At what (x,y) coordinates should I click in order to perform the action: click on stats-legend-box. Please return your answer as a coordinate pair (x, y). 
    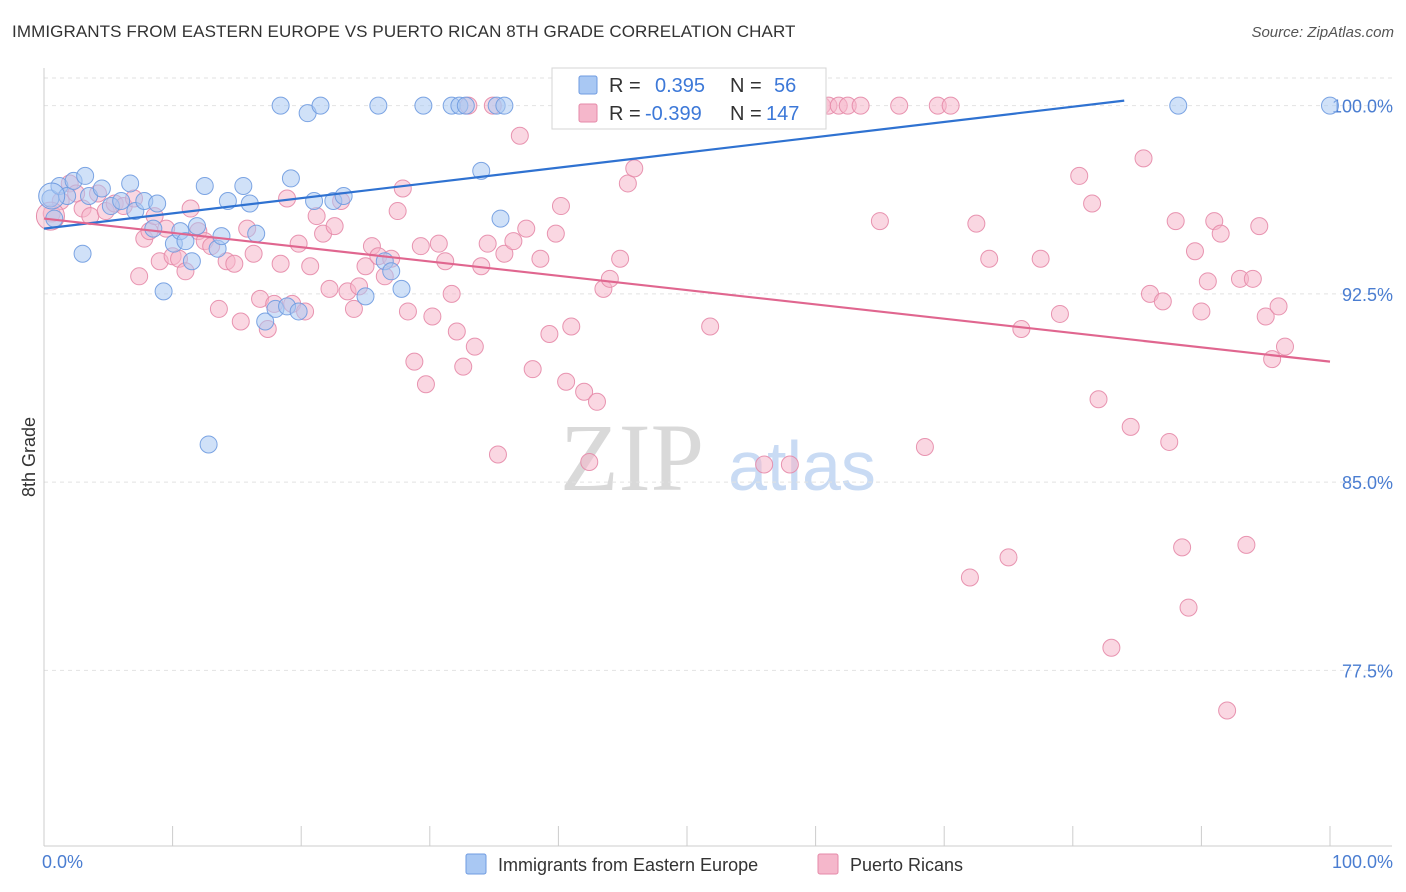
    Looking at the image, I should click on (689, 98).